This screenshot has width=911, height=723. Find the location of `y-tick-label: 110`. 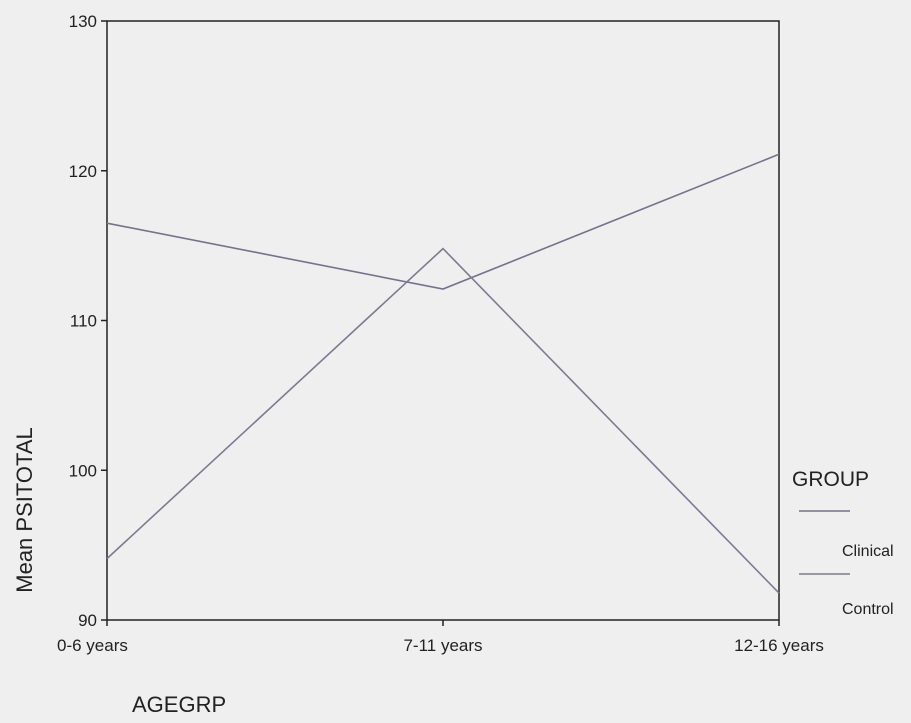

y-tick-label: 110 is located at coordinates (83, 321).